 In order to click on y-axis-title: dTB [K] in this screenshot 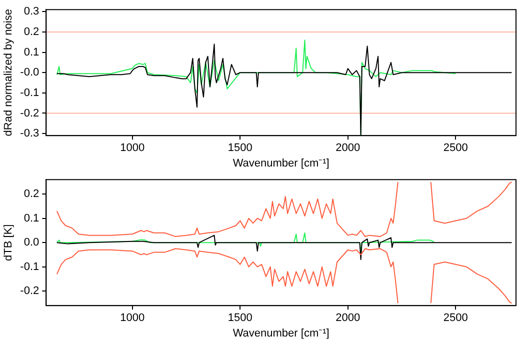, I will do `click(8, 242)`.